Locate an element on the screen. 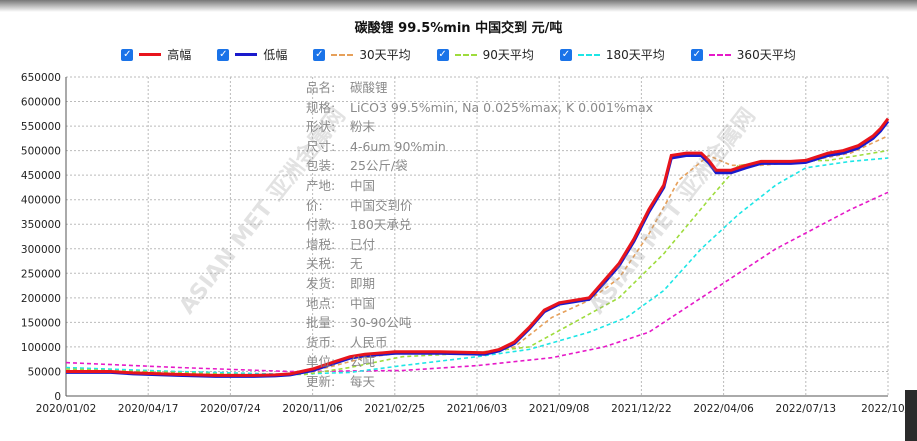  info-value: 180天承兑 is located at coordinates (381, 225).